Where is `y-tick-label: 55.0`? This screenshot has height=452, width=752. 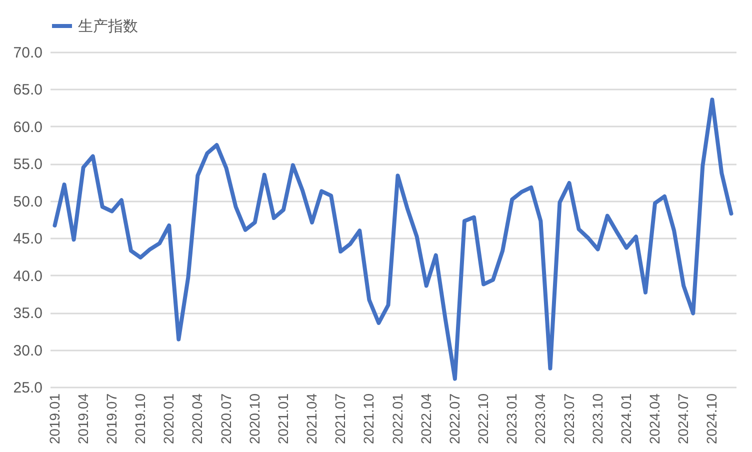 y-tick-label: 55.0 is located at coordinates (27, 165).